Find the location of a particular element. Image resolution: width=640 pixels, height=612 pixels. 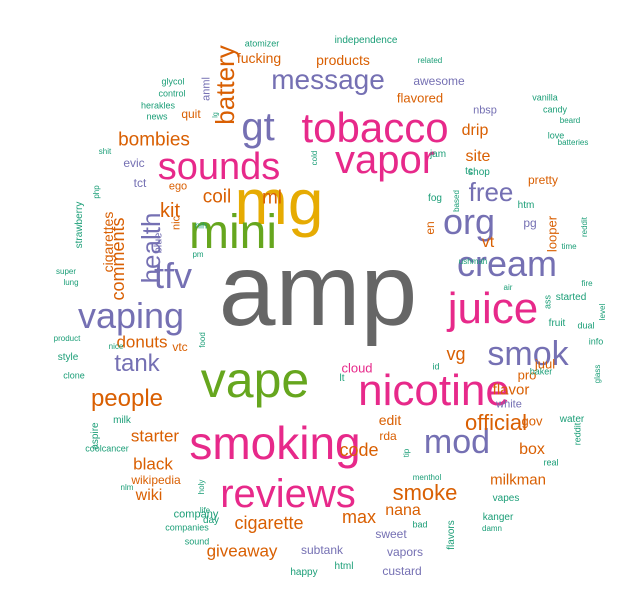

word-kanger: kanger is located at coordinates (498, 517).